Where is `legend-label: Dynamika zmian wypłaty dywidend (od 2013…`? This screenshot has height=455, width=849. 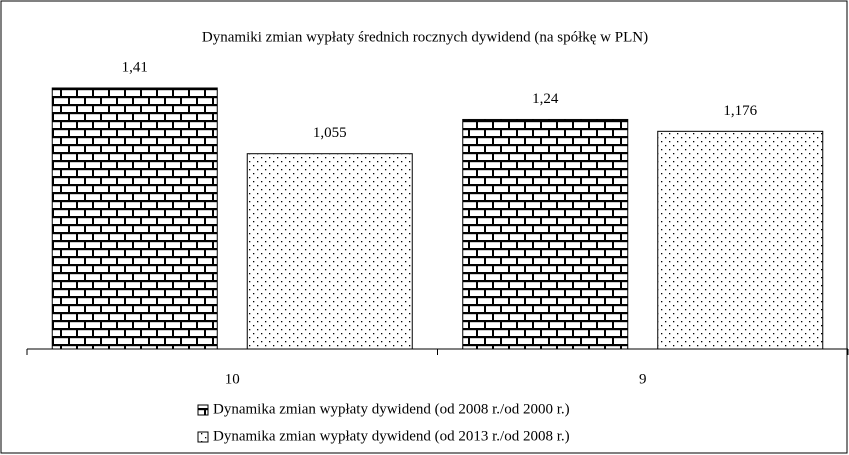 legend-label: Dynamika zmian wypłaty dywidend (od 2013… is located at coordinates (391, 436).